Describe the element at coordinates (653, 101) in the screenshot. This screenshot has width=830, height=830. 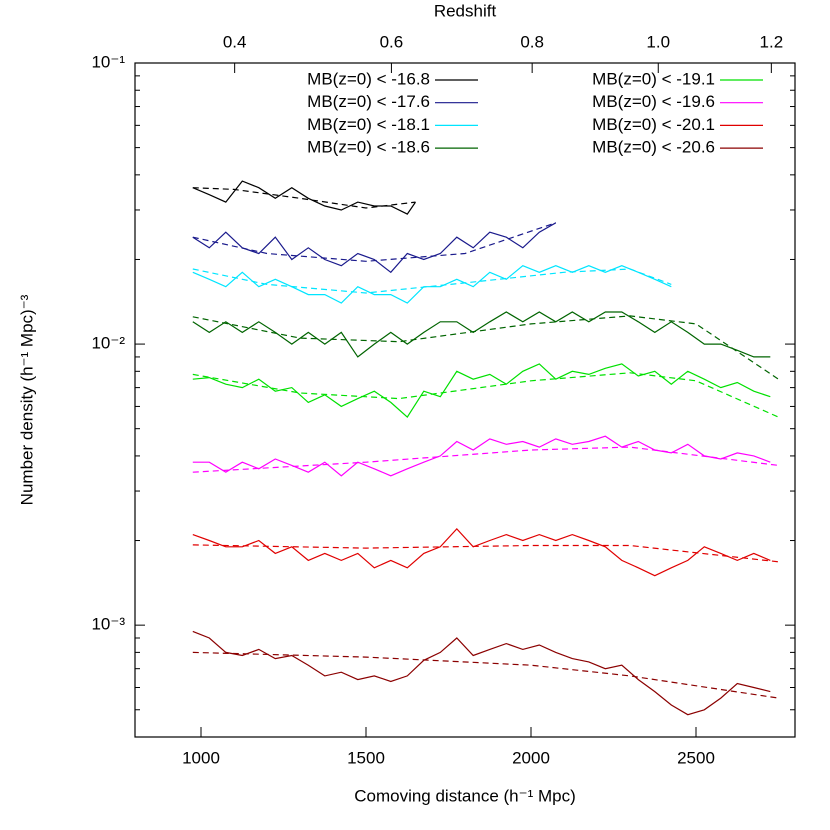
I see `legend-label: MB(z=0) < -19.6` at that location.